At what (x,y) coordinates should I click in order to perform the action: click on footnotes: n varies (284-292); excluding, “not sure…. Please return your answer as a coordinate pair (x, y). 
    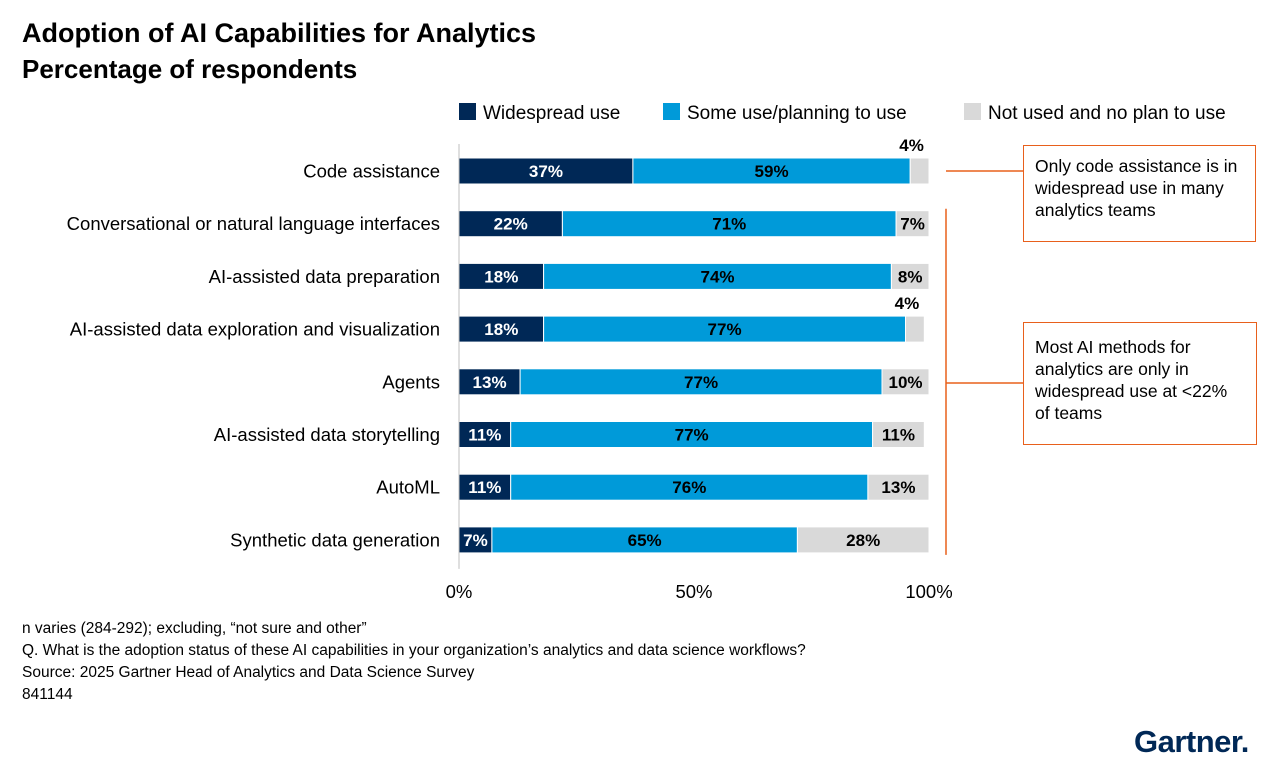
    Looking at the image, I should click on (414, 662).